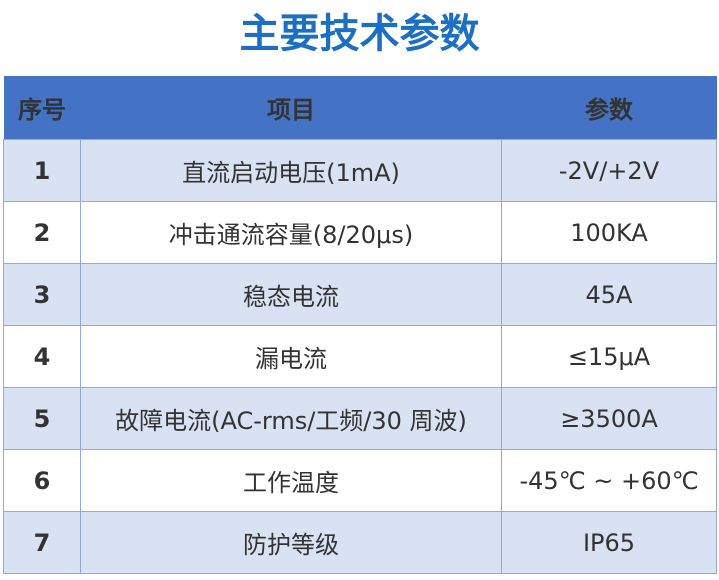 This screenshot has width=719, height=580. Describe the element at coordinates (609, 108) in the screenshot. I see `header-value: 参数` at that location.